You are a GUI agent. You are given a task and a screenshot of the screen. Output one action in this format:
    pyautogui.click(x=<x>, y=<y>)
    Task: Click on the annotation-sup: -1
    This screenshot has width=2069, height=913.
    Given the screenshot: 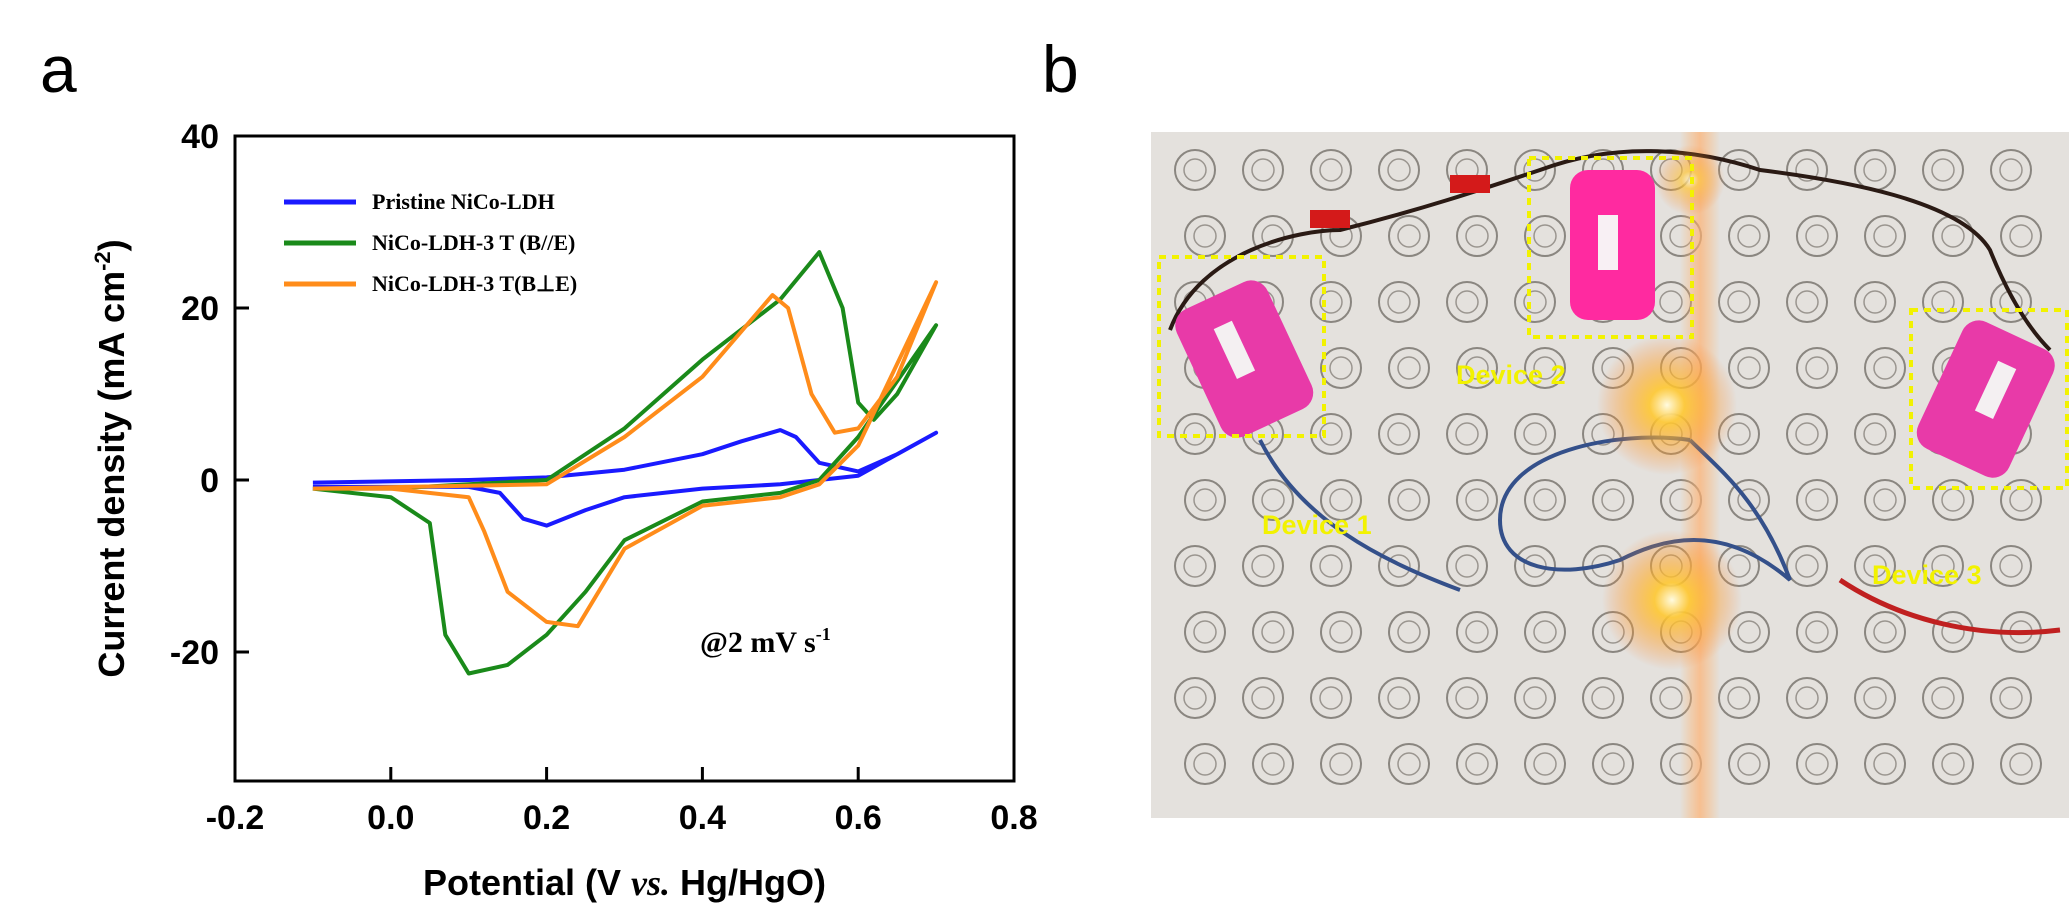 What is the action you would take?
    pyautogui.click(x=823, y=634)
    